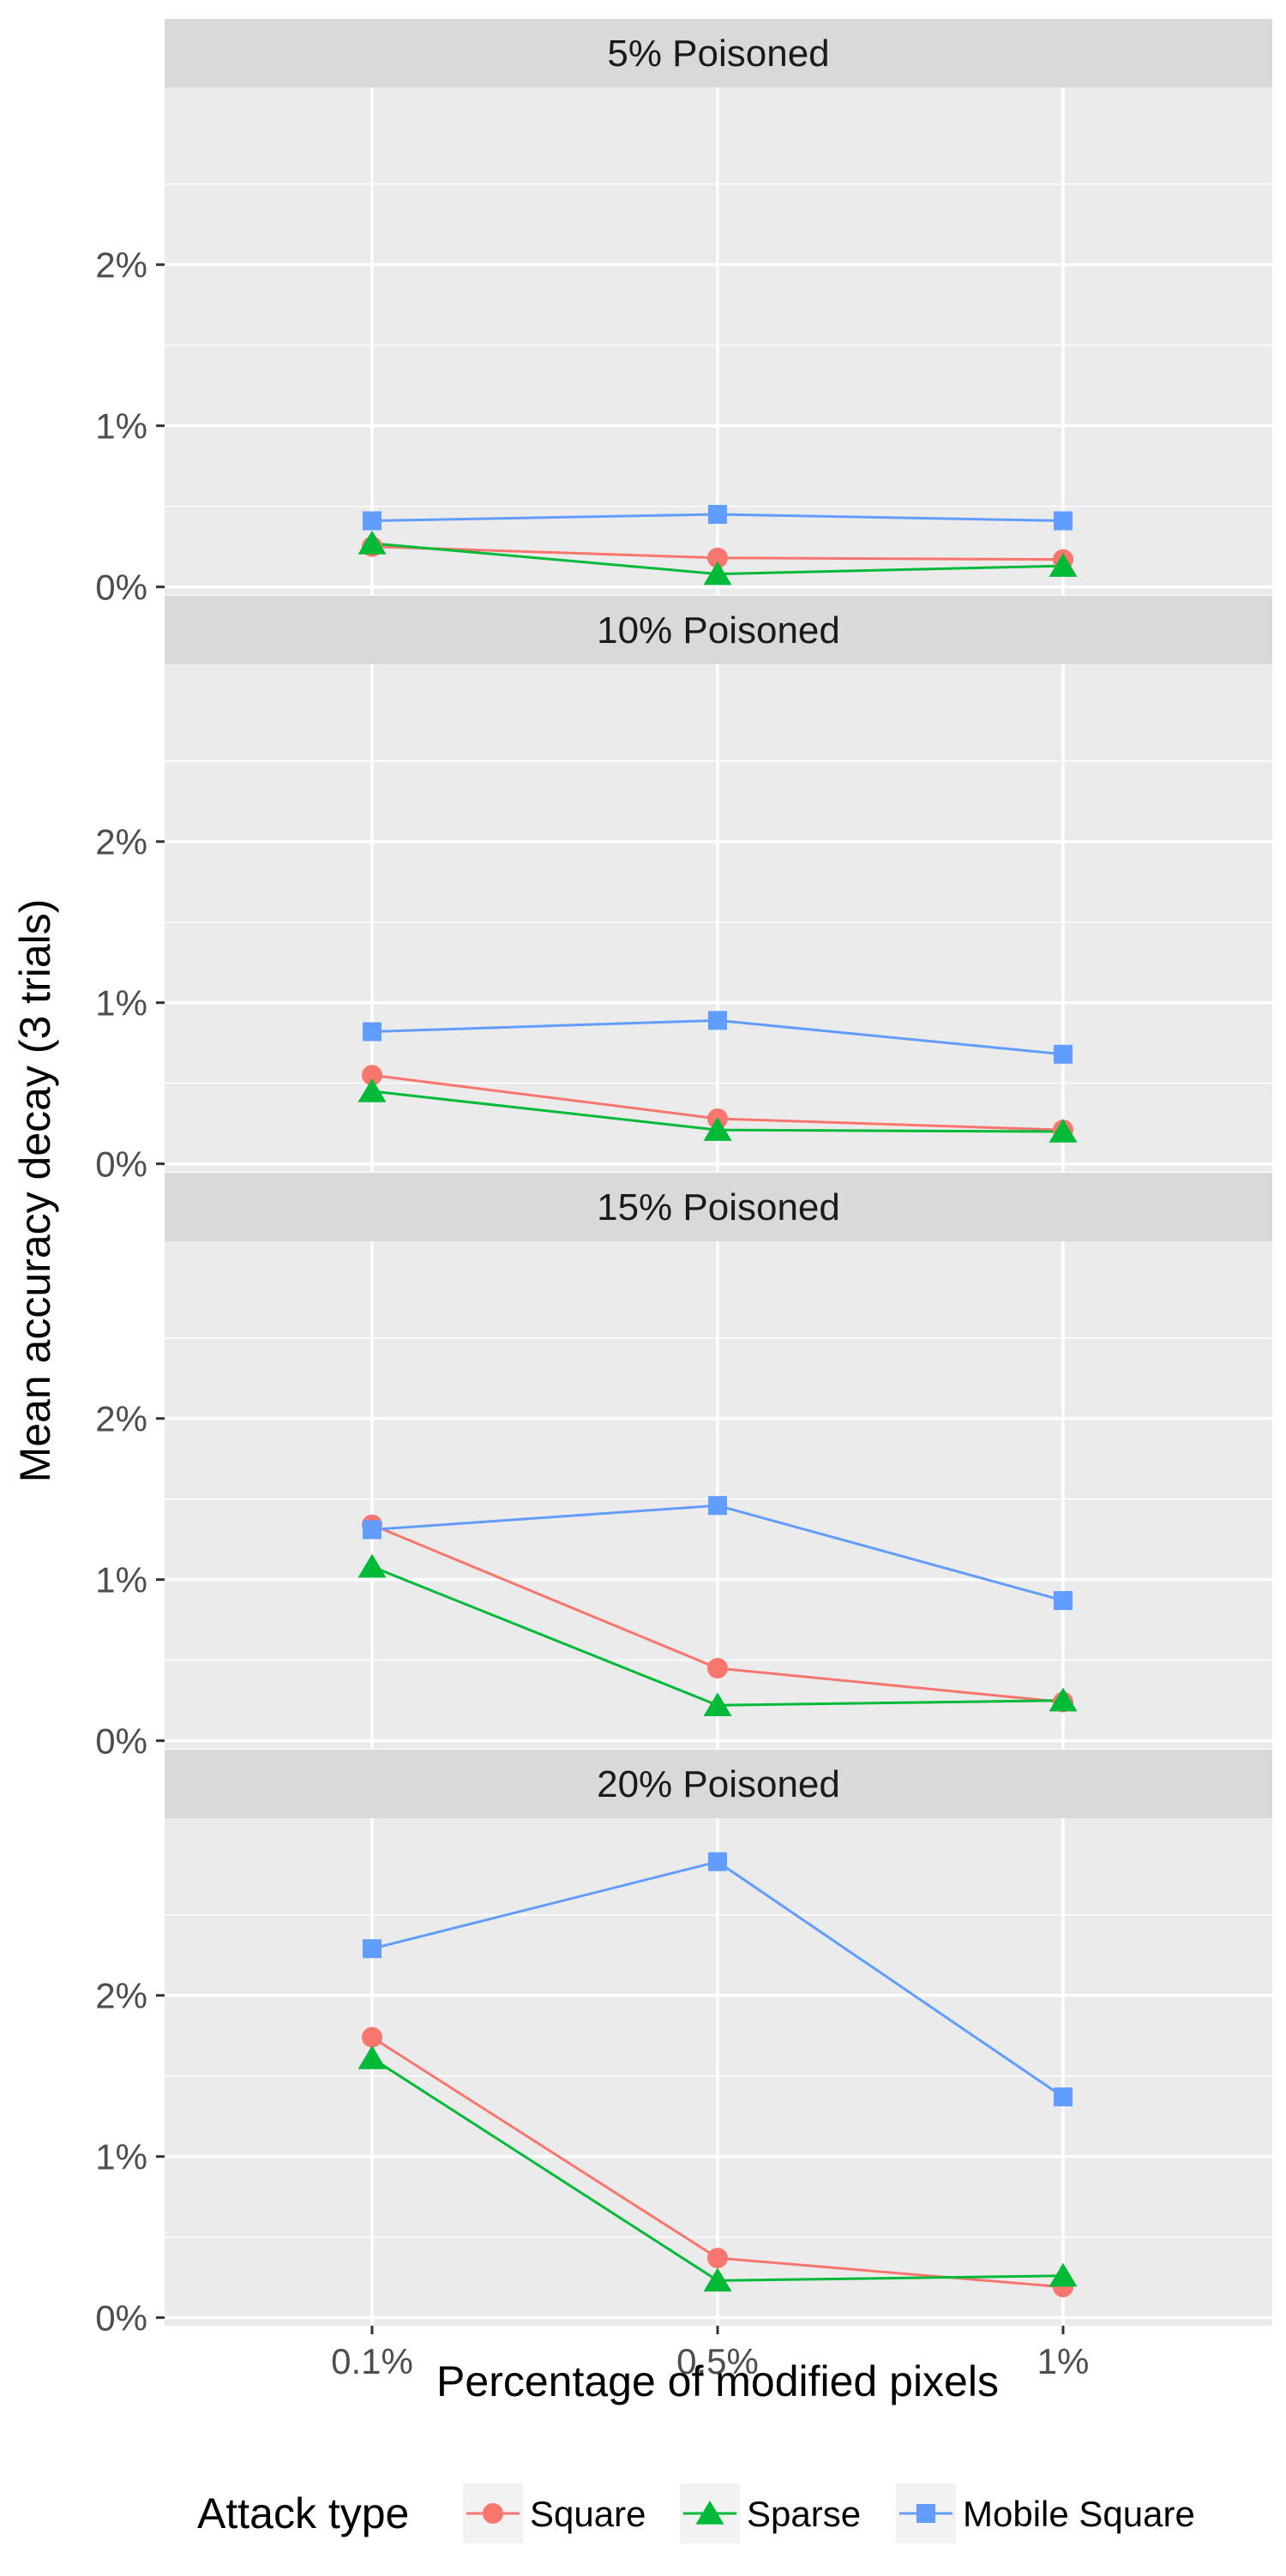  I want to click on legend-label: Square, so click(588, 2514).